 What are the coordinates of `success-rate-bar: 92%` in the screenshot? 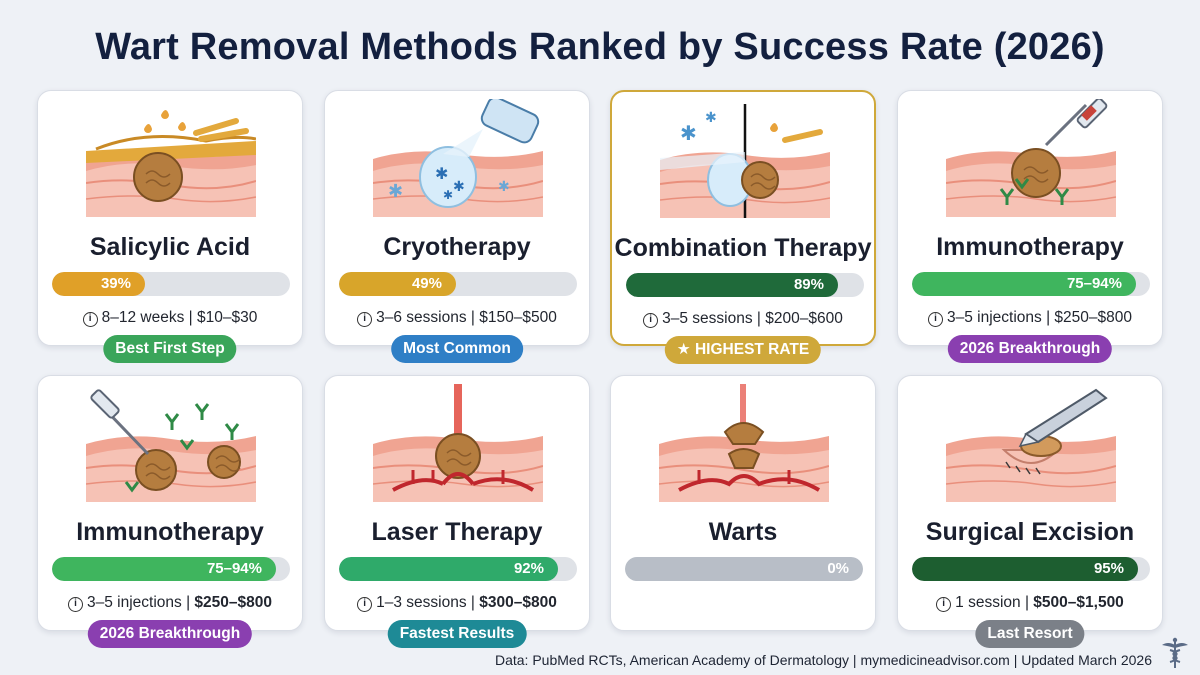 It's located at (458, 569).